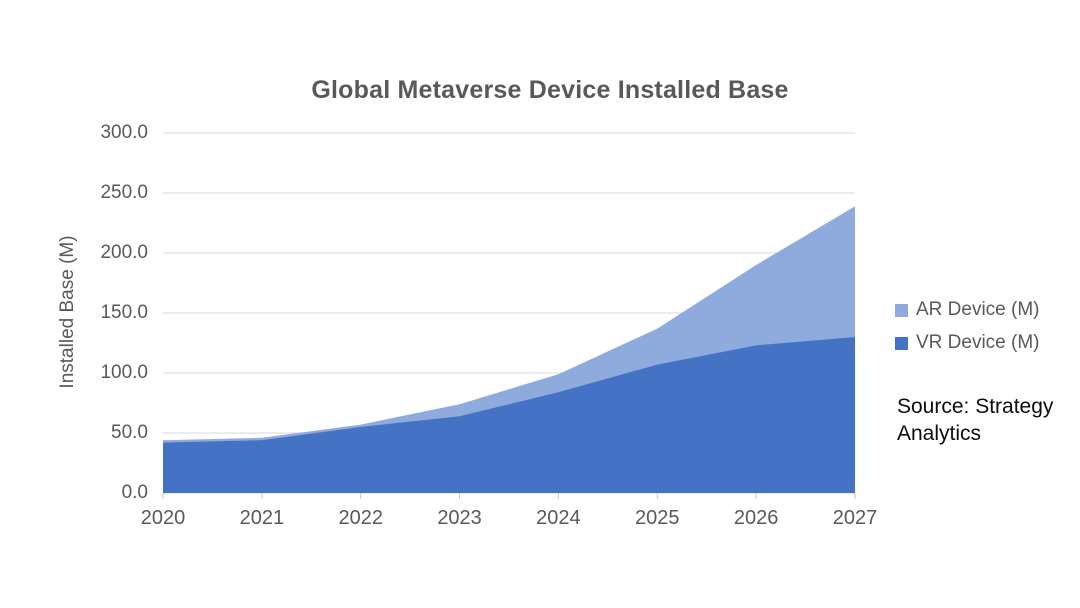  What do you see at coordinates (657, 518) in the screenshot?
I see `x-axis-tick-label: 2025` at bounding box center [657, 518].